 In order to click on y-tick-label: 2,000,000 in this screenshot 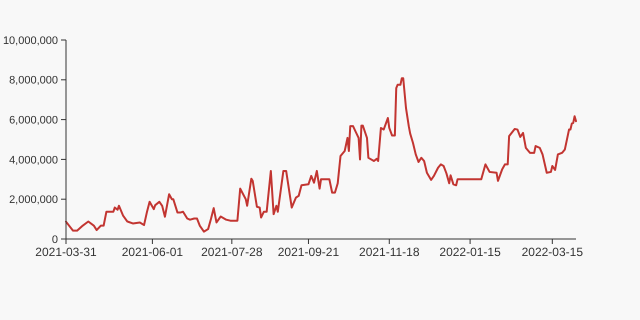, I will do `click(33, 200)`.